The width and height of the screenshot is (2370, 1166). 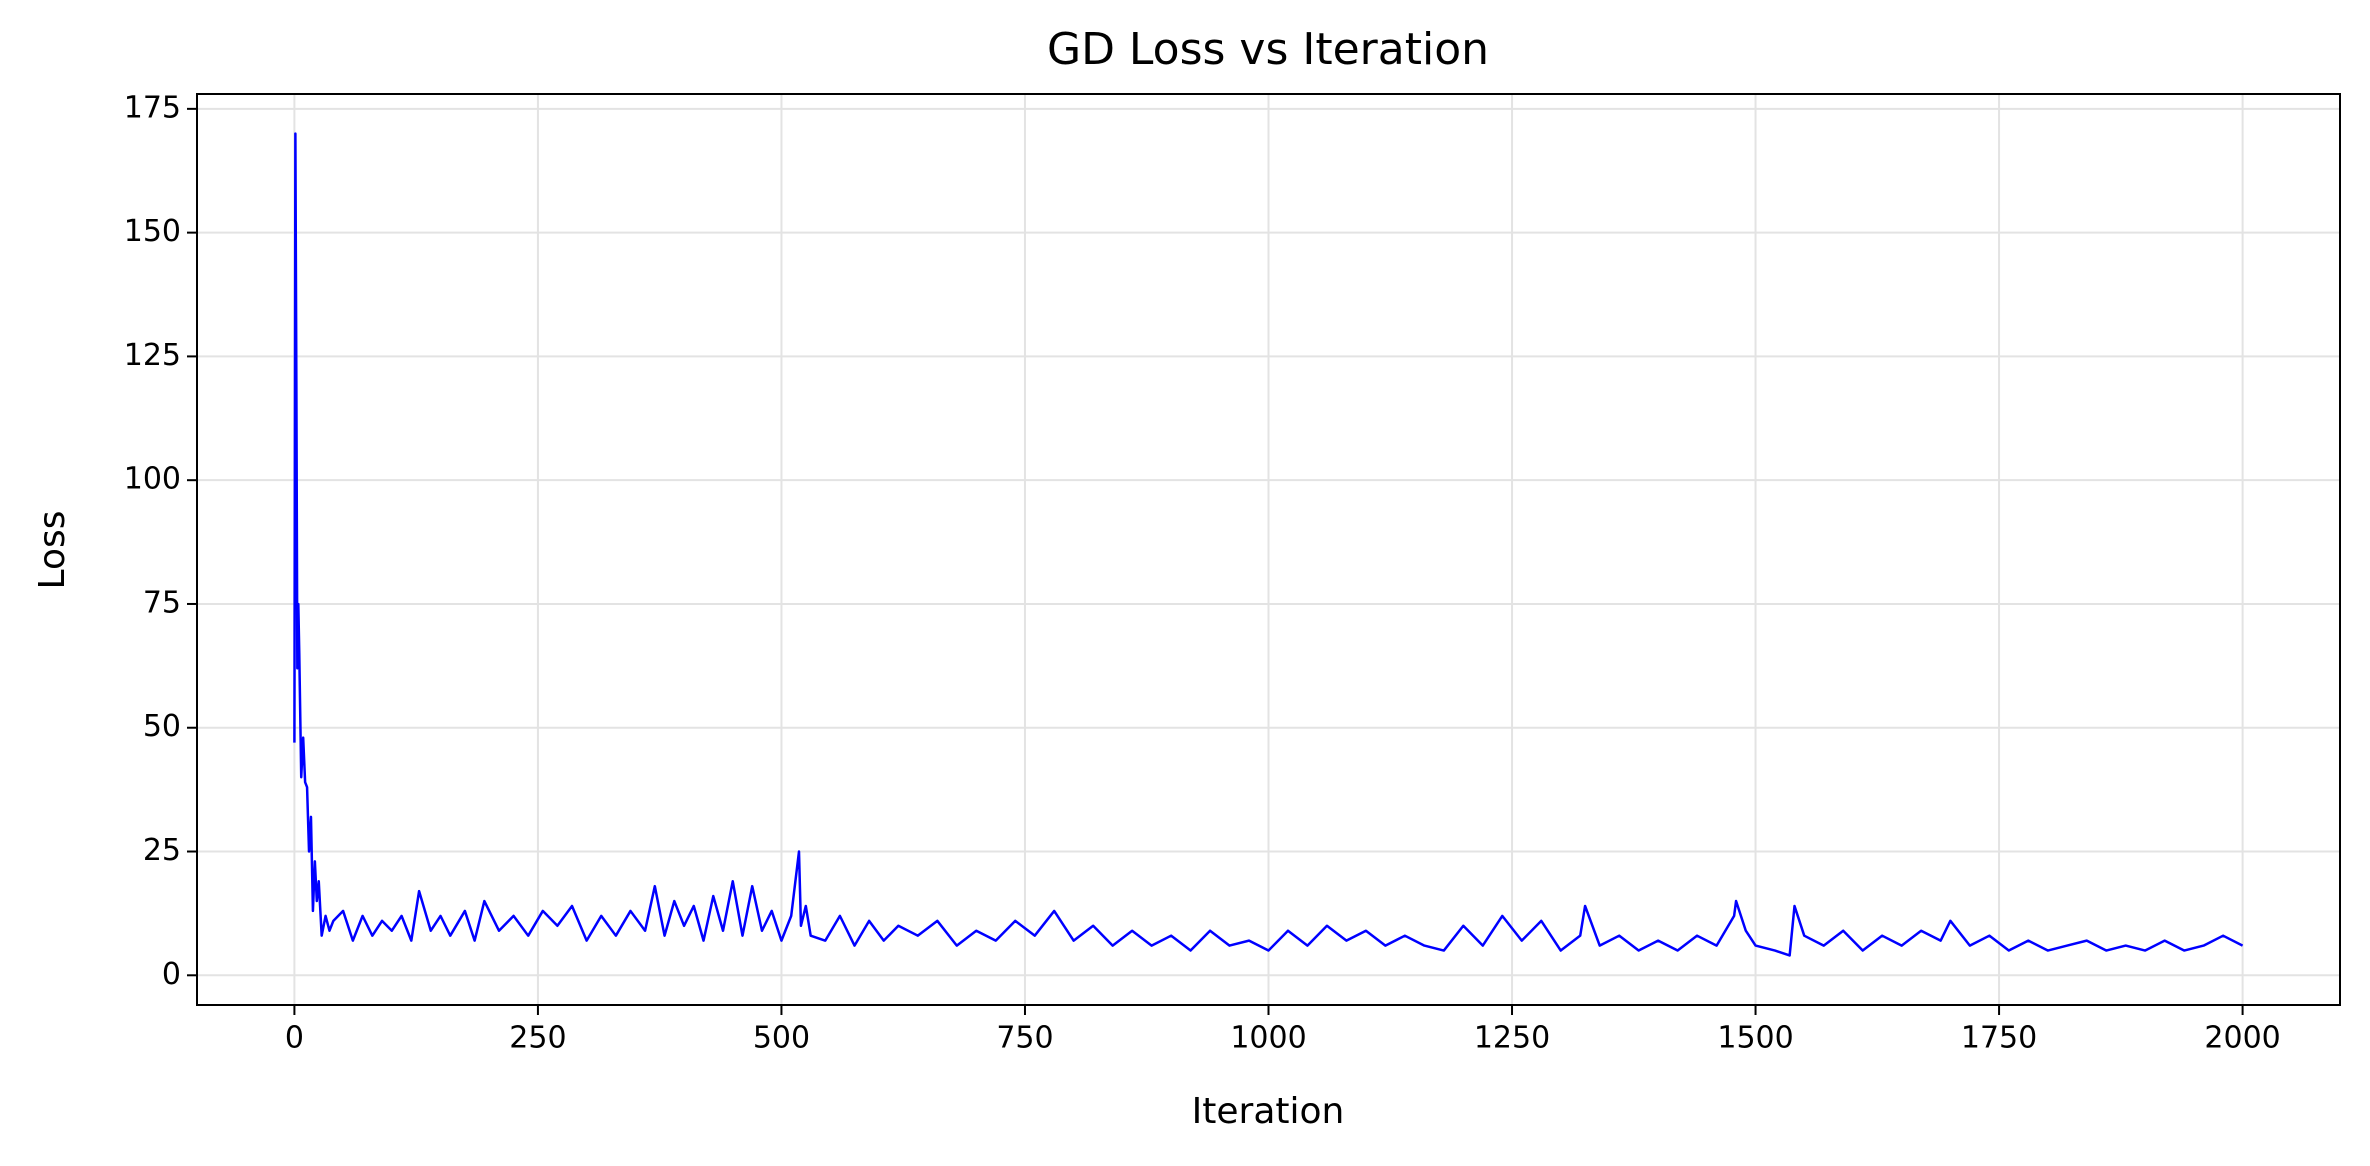 I want to click on y-tick-label: 75, so click(x=162, y=602).